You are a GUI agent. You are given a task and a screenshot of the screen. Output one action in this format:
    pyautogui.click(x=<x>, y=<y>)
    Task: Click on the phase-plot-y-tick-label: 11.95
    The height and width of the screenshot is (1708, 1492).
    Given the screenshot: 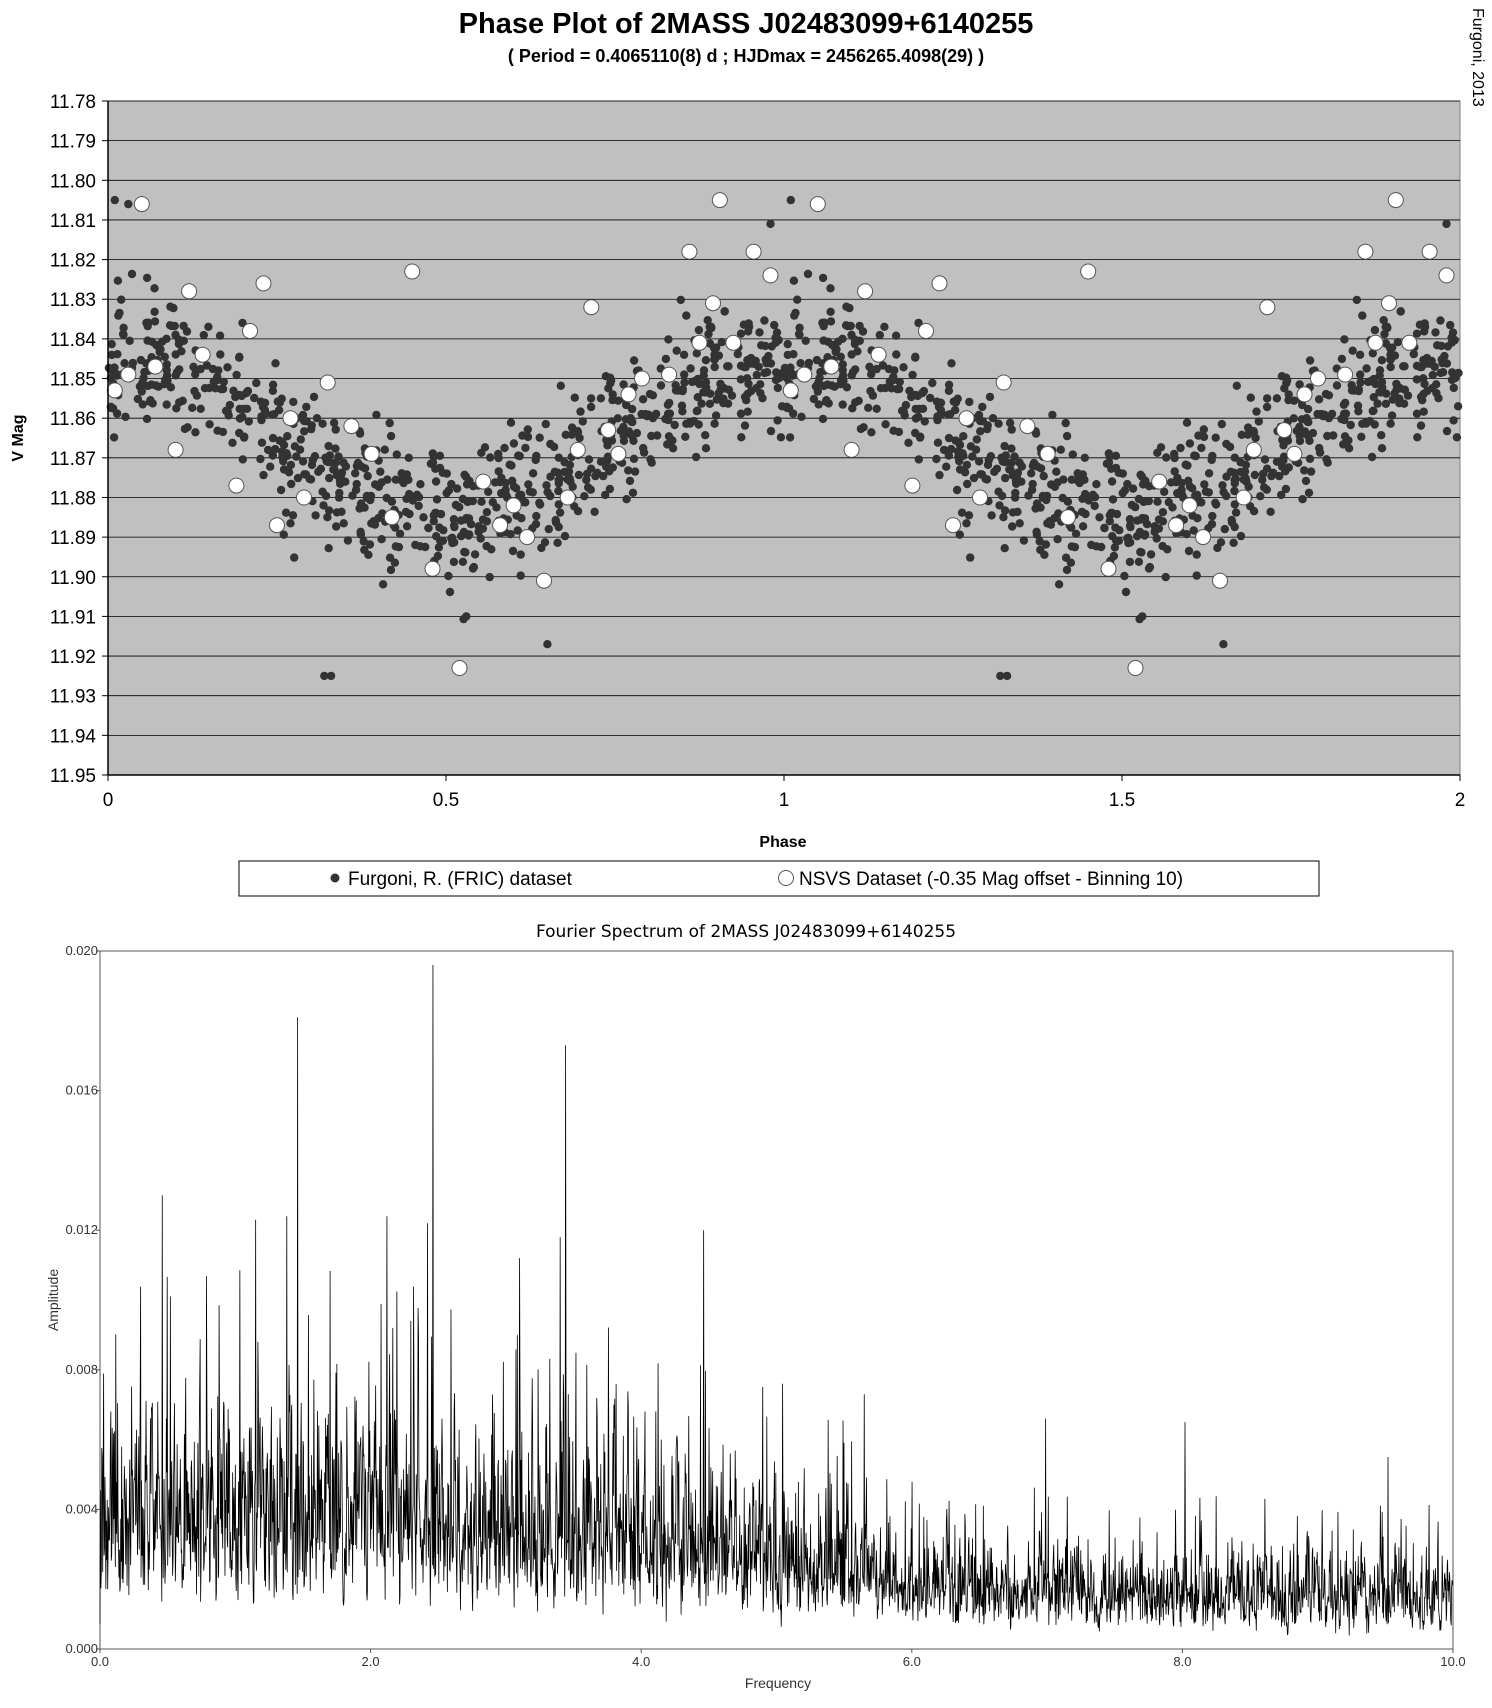 What is the action you would take?
    pyautogui.click(x=73, y=776)
    